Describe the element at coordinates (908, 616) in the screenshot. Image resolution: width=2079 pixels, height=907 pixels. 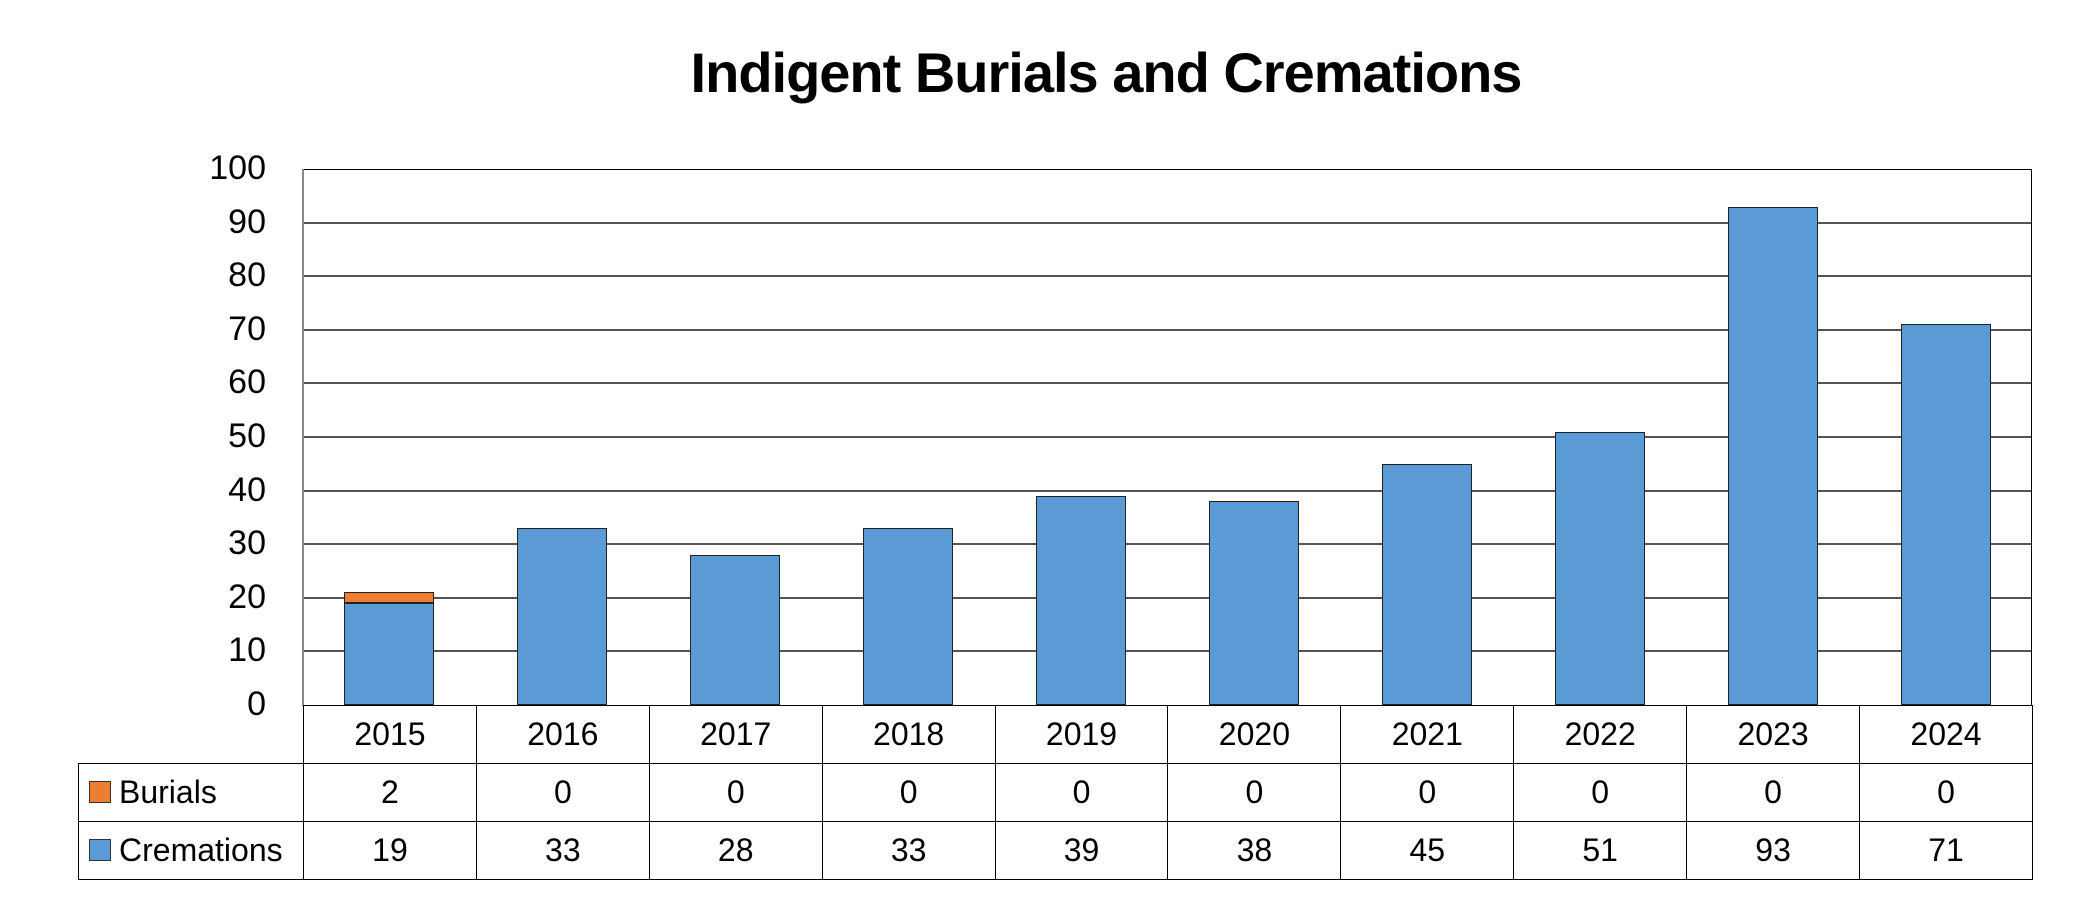
I see `bar-cremations-2018` at that location.